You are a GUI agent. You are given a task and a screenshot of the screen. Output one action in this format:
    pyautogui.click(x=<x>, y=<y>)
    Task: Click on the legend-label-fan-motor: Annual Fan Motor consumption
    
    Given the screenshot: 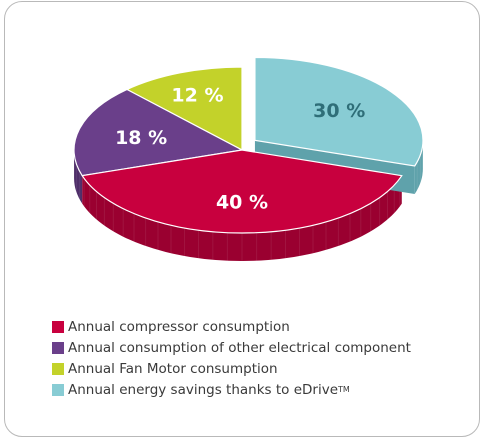 What is the action you would take?
    pyautogui.click(x=173, y=368)
    